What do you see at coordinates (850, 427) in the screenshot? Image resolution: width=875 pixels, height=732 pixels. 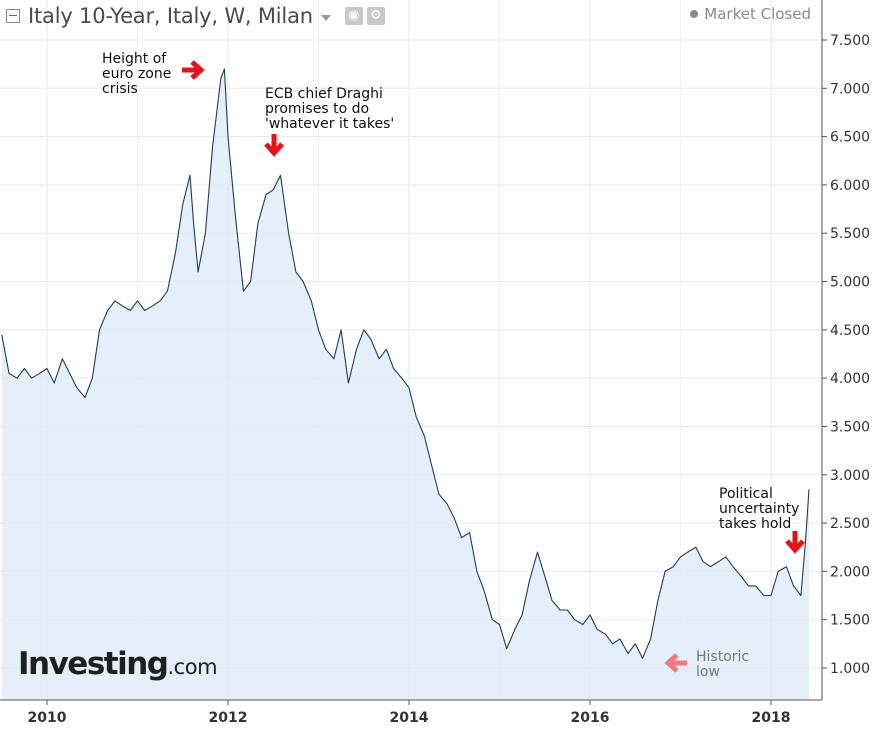 I see `y-tick-label: 3.500` at bounding box center [850, 427].